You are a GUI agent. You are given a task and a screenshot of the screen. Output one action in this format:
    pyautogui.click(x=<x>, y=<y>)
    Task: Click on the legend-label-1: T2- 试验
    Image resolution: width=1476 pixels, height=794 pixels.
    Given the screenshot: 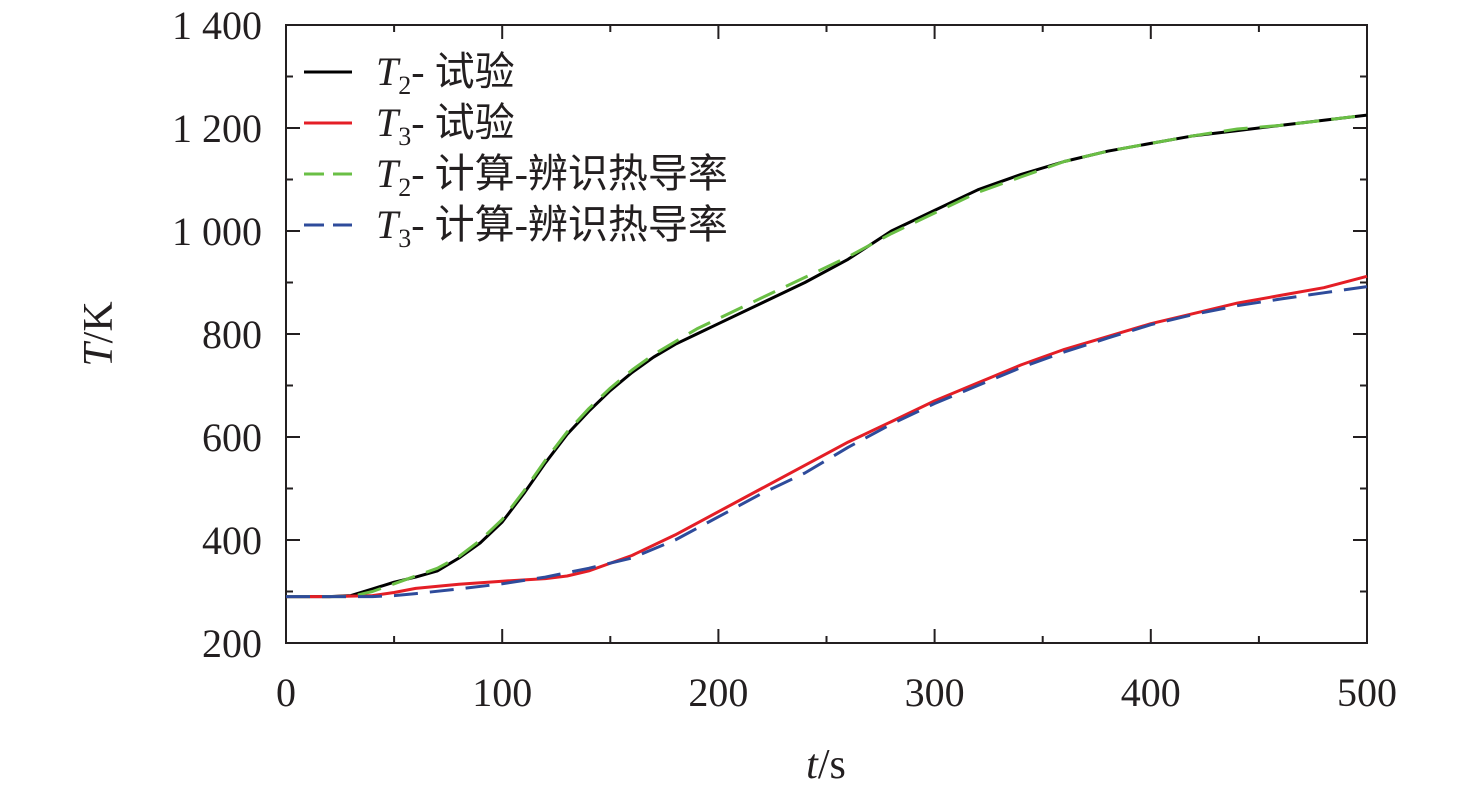 What is the action you would take?
    pyautogui.click(x=445, y=74)
    